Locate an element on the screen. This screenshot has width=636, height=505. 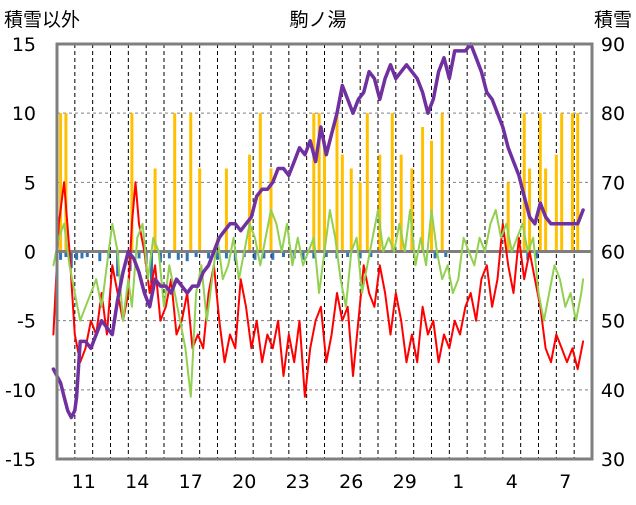
right-axis-label: 積雪 is located at coordinates (613, 20).